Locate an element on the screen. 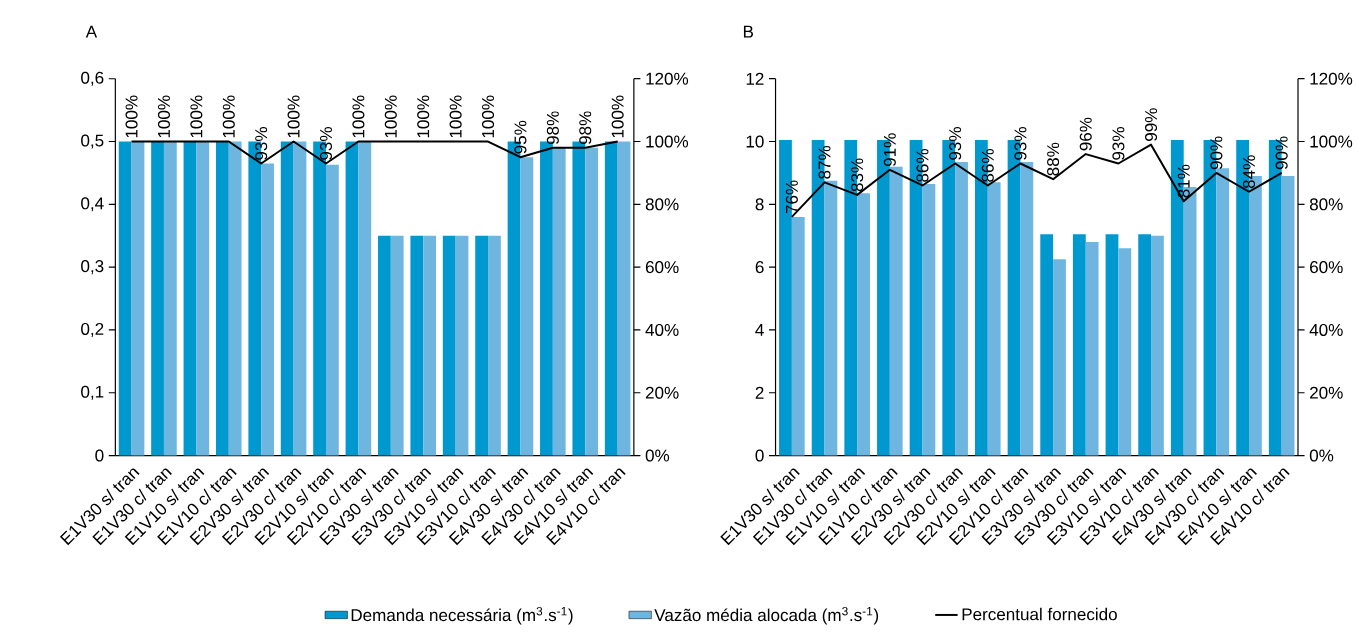 The height and width of the screenshot is (641, 1358). data-label: 99% is located at coordinates (1151, 125).